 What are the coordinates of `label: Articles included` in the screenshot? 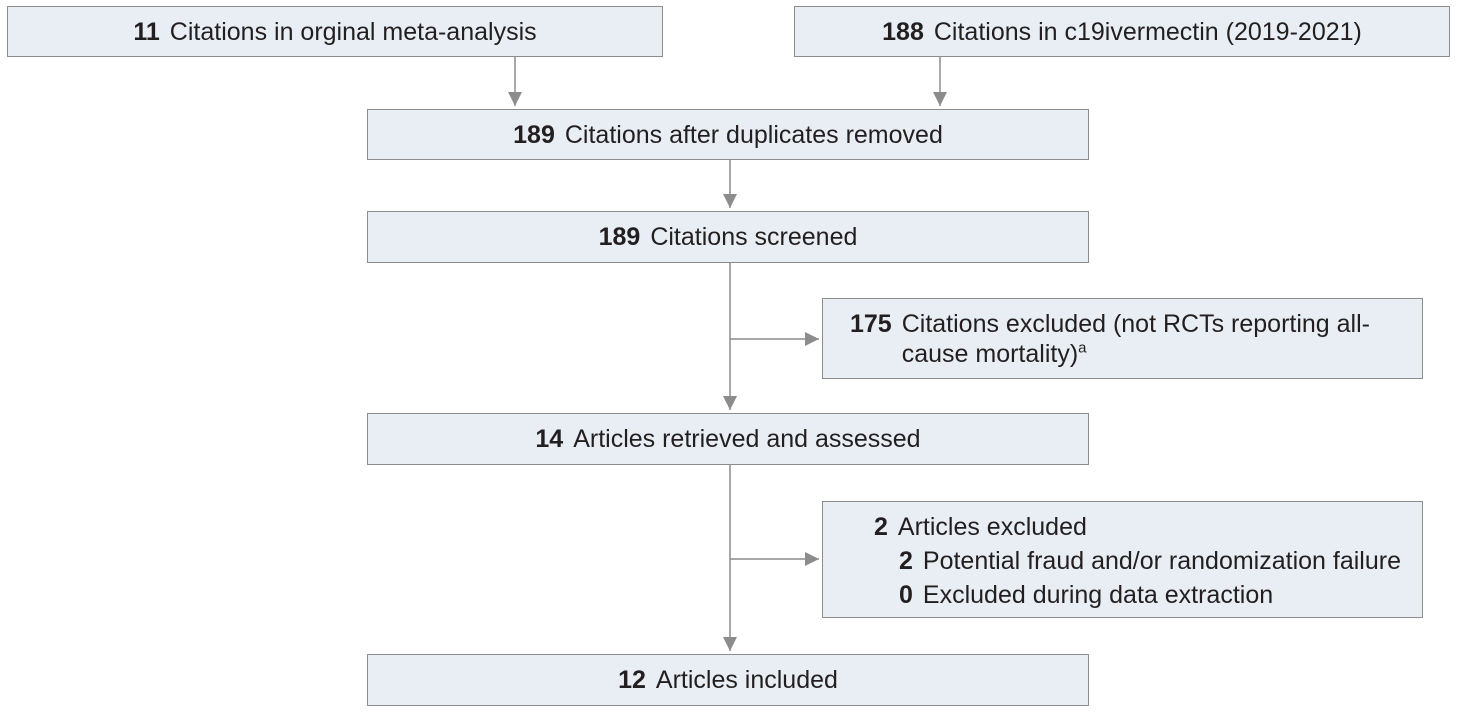 It's located at (746, 680).